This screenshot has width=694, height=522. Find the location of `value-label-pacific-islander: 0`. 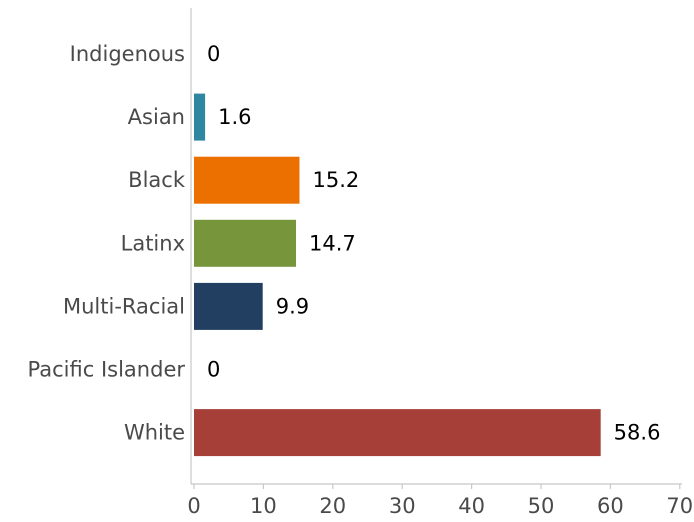

value-label-pacific-islander: 0 is located at coordinates (213, 370).